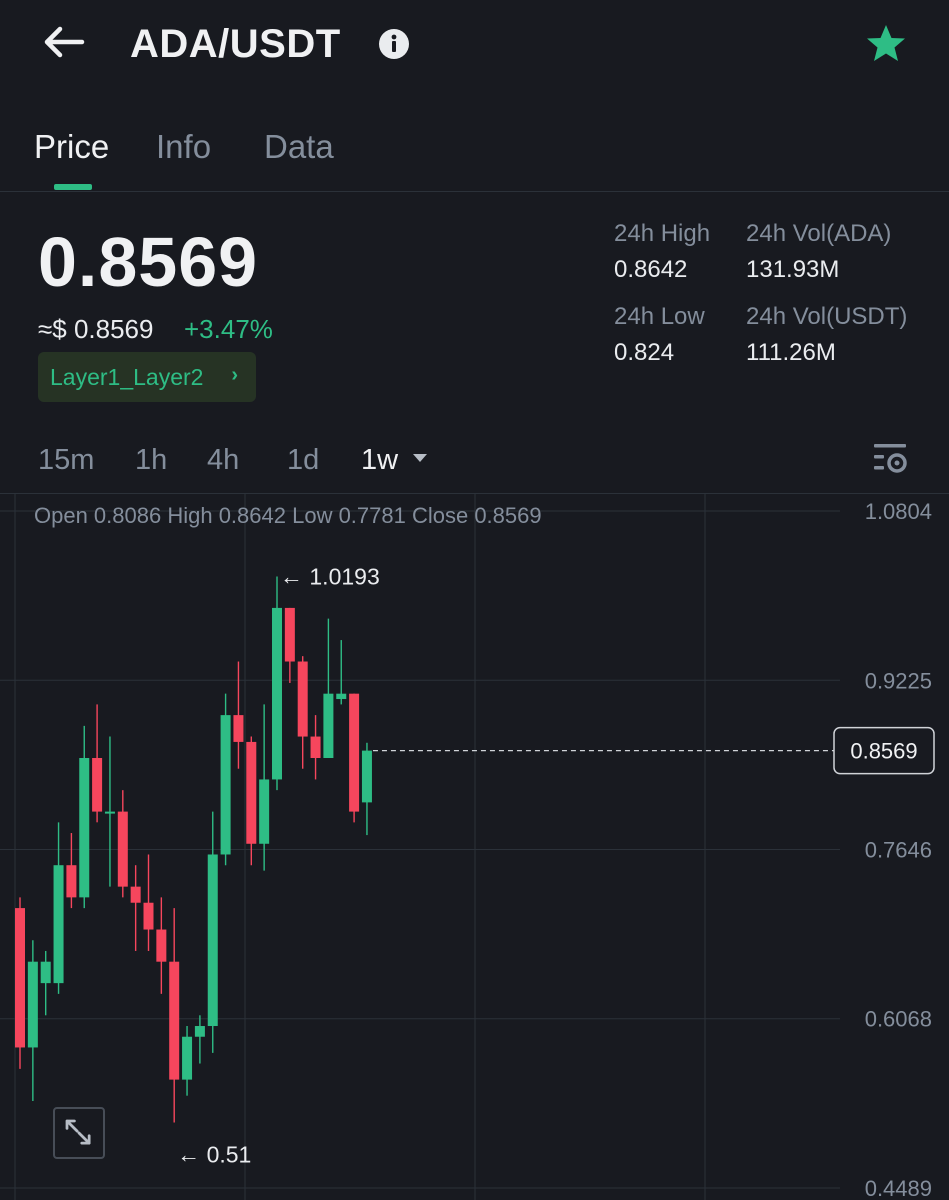 The image size is (949, 1200). Describe the element at coordinates (72, 146) in the screenshot. I see `tab-price: Price` at that location.